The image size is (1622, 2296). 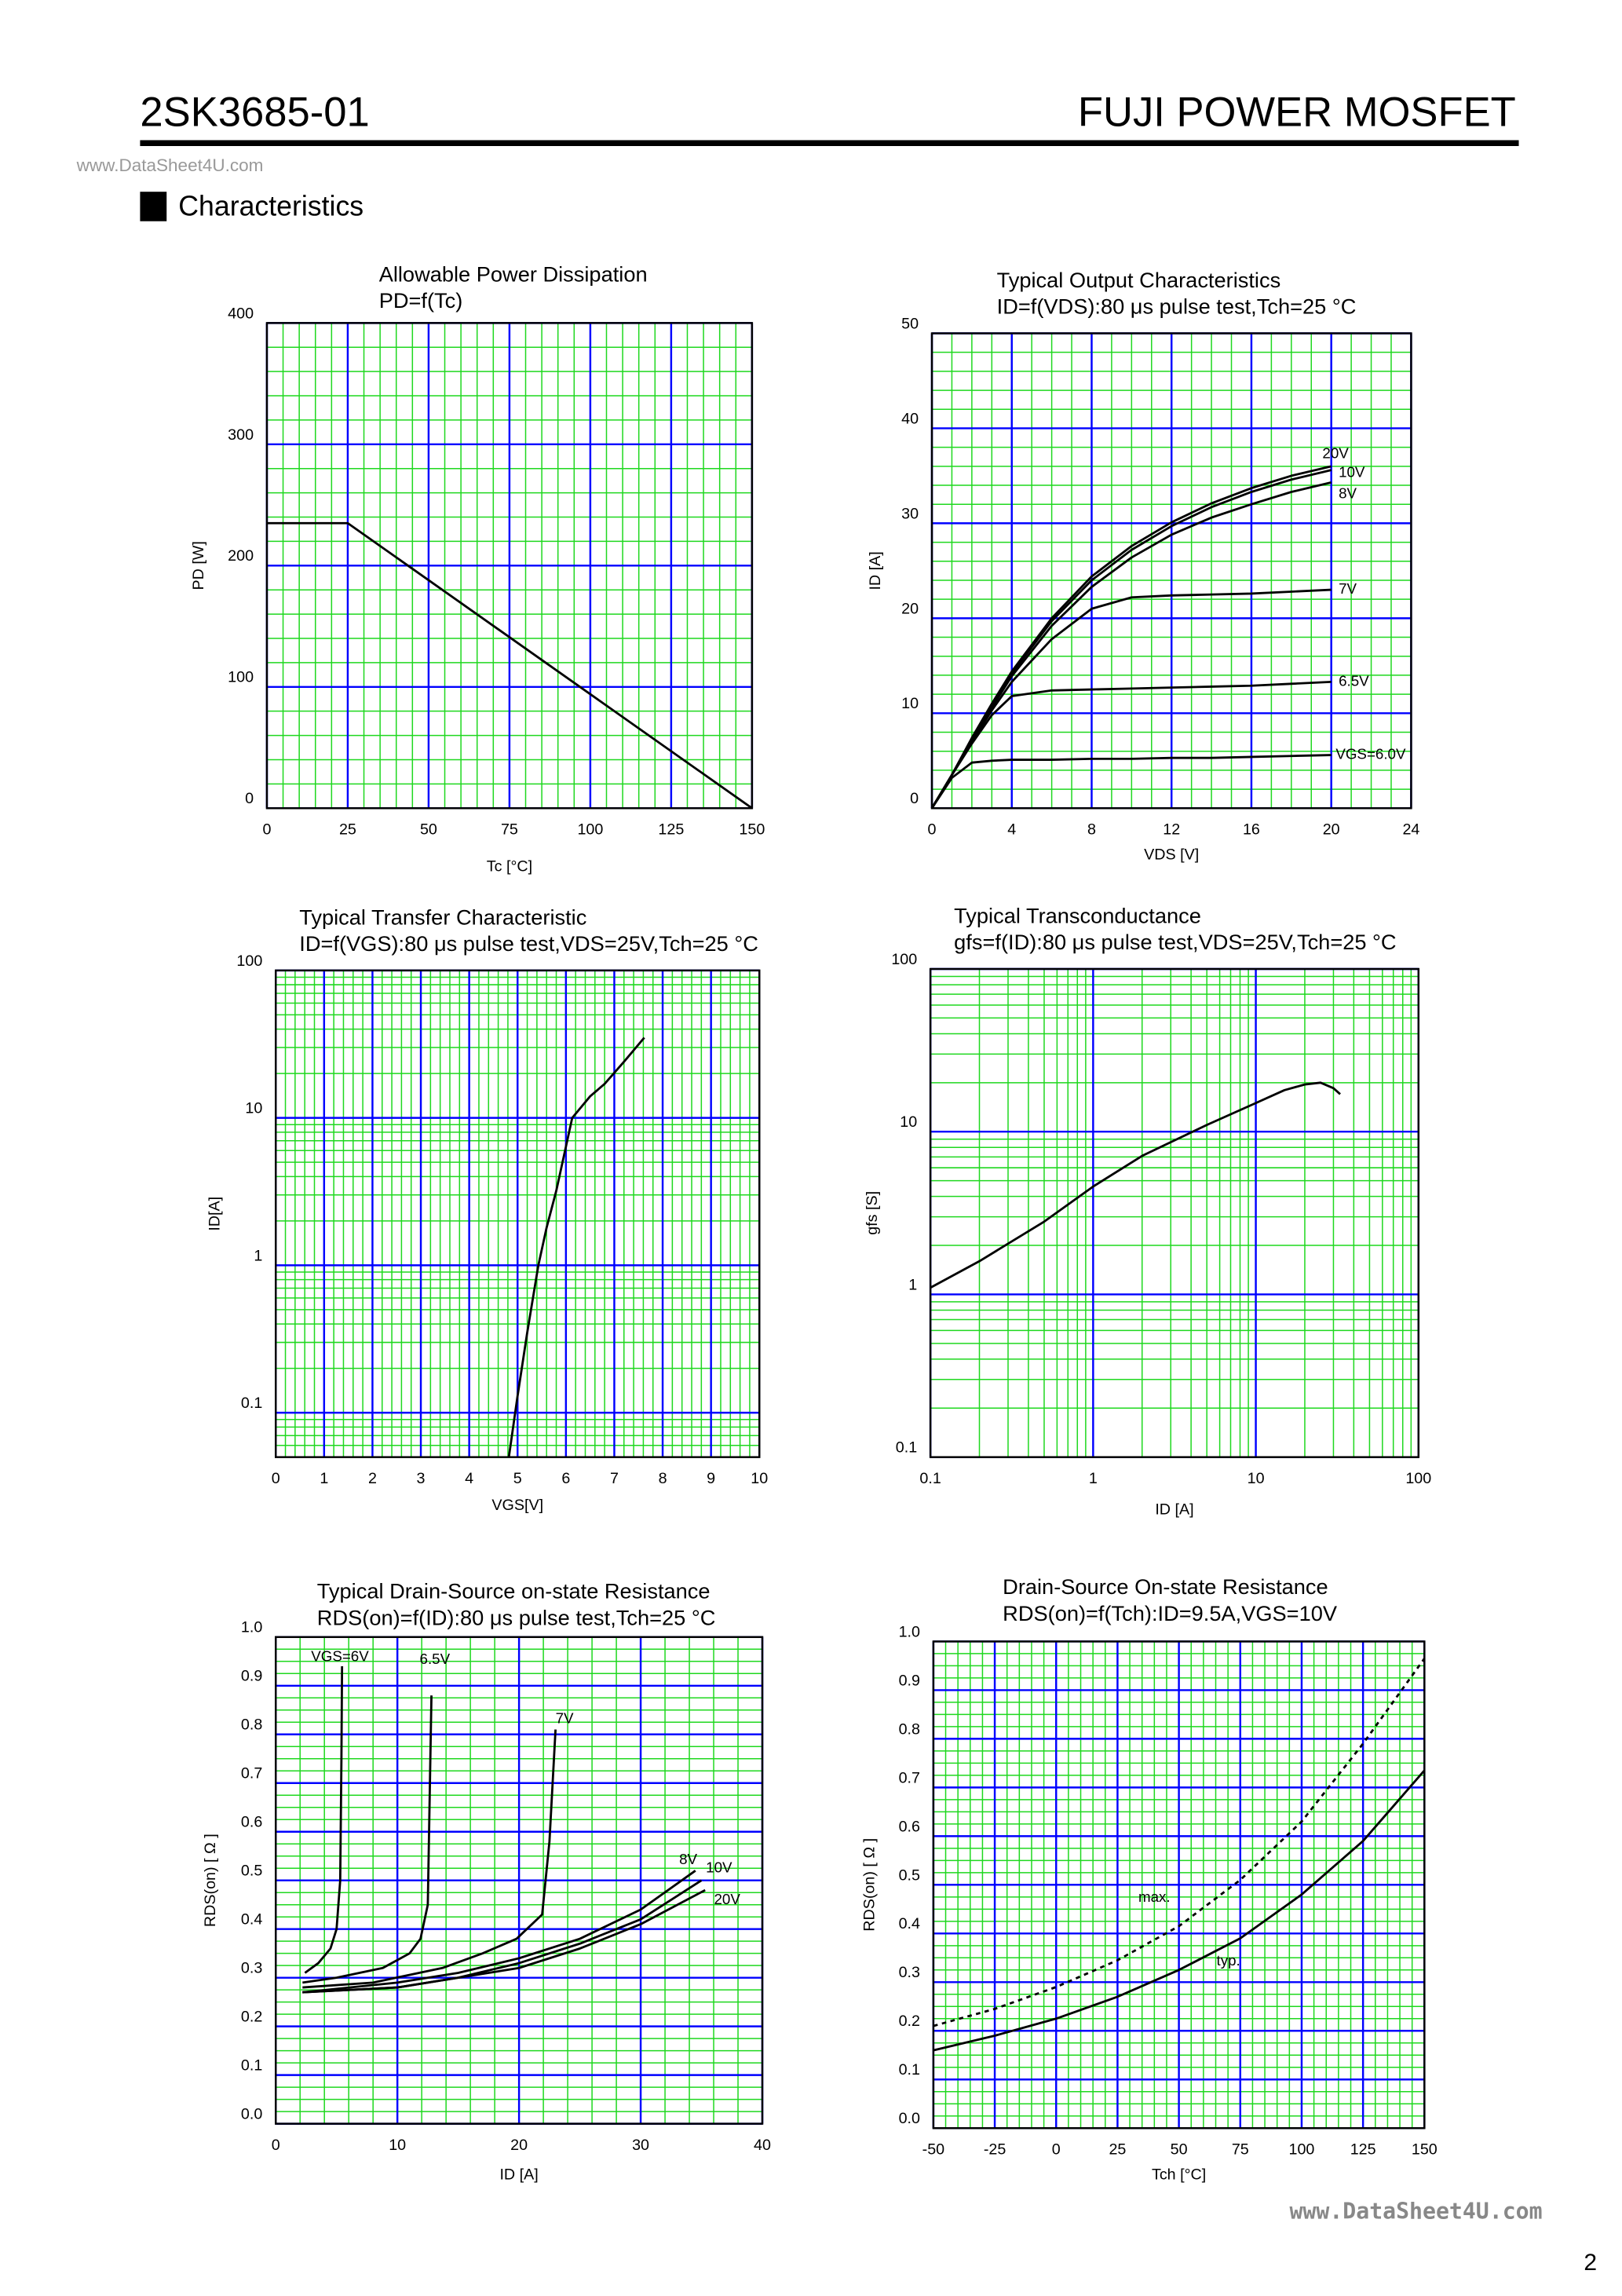 What do you see at coordinates (241, 435) in the screenshot?
I see `y-tick-label: 300` at bounding box center [241, 435].